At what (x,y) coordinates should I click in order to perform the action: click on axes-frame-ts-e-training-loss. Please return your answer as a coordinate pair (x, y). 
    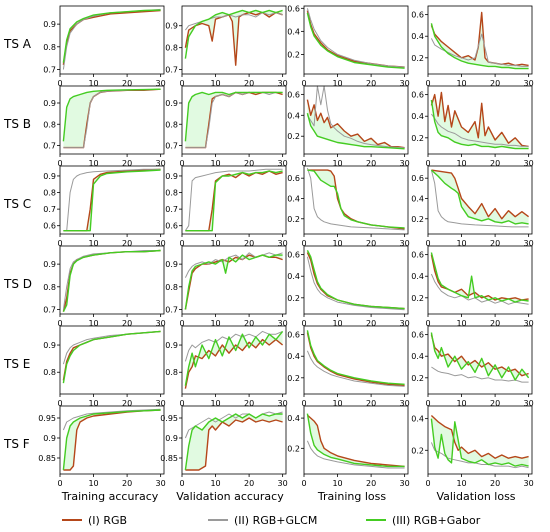
    Looking at the image, I should click on (356, 360).